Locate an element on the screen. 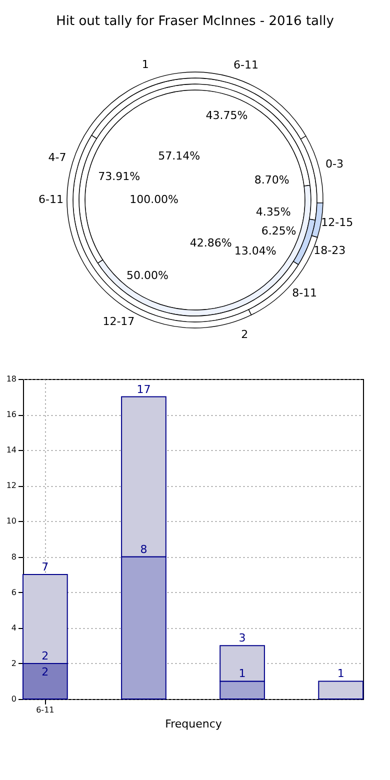 This screenshot has width=390, height=780. slice-label: 0-3 is located at coordinates (335, 163).